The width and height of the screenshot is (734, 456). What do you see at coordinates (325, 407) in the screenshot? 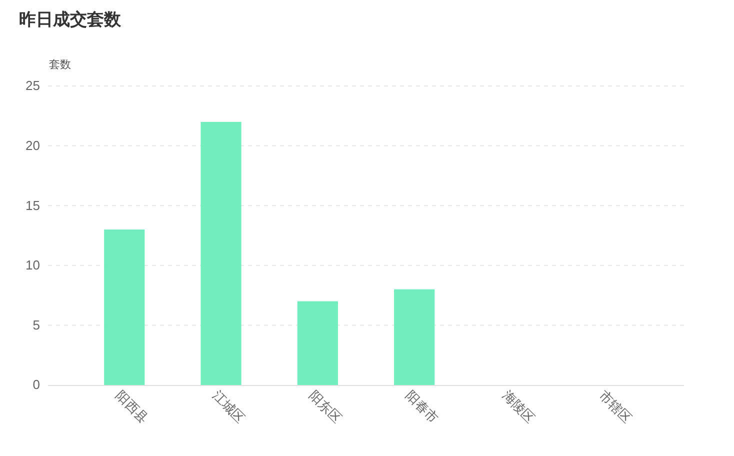
I see `x-tick-label: 阳东区` at bounding box center [325, 407].